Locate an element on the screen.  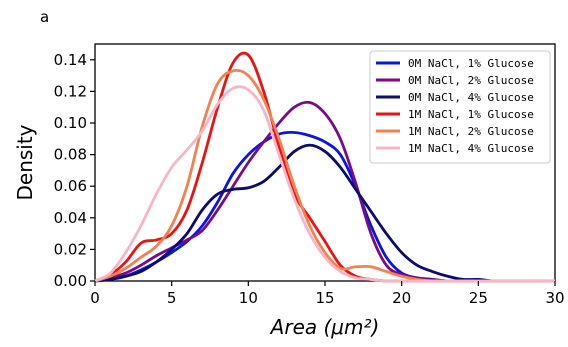
panel-label: a is located at coordinates (44, 17).